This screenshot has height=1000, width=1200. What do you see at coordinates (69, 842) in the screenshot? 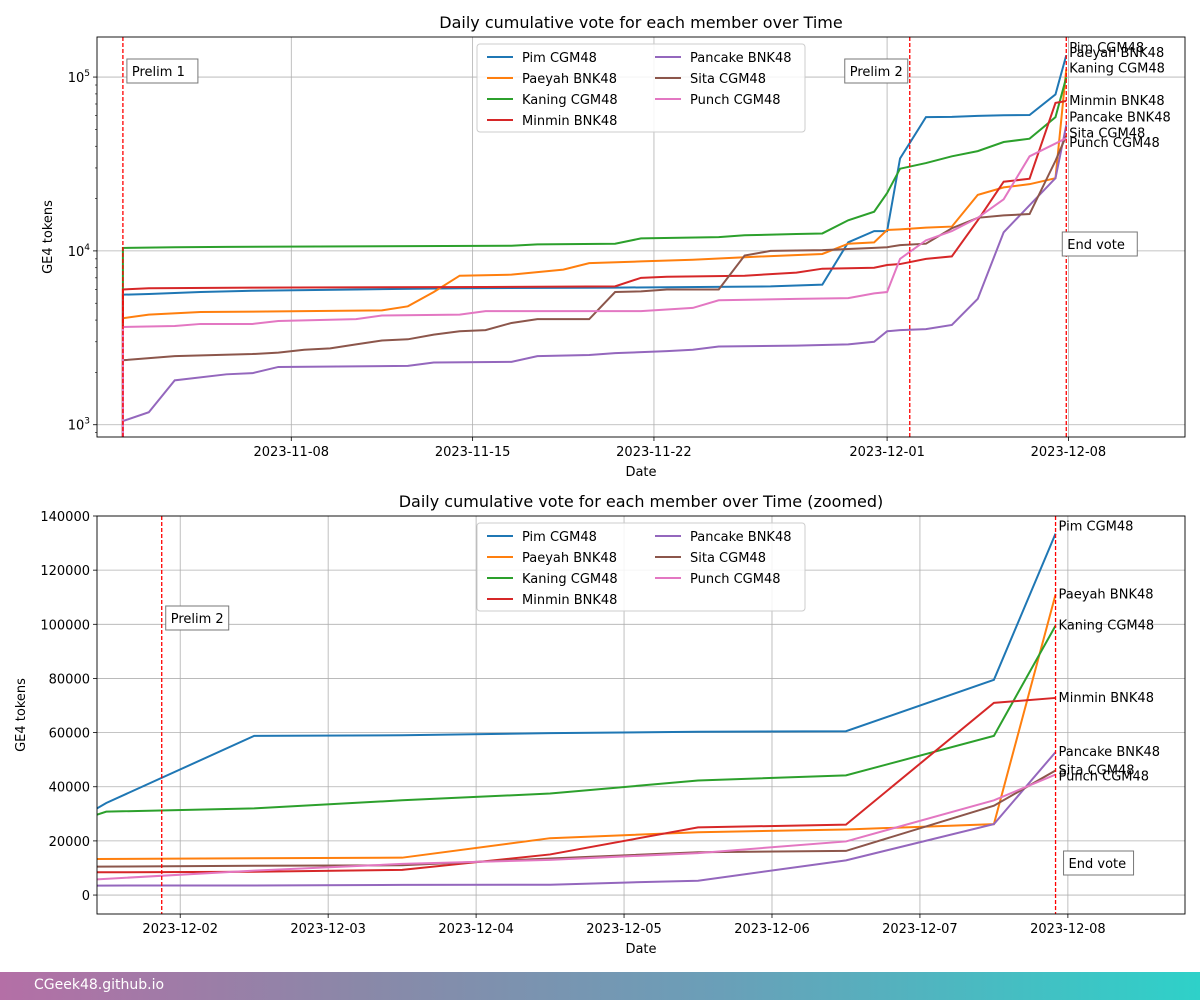
I see `y-tick-label: 20000` at bounding box center [69, 842].